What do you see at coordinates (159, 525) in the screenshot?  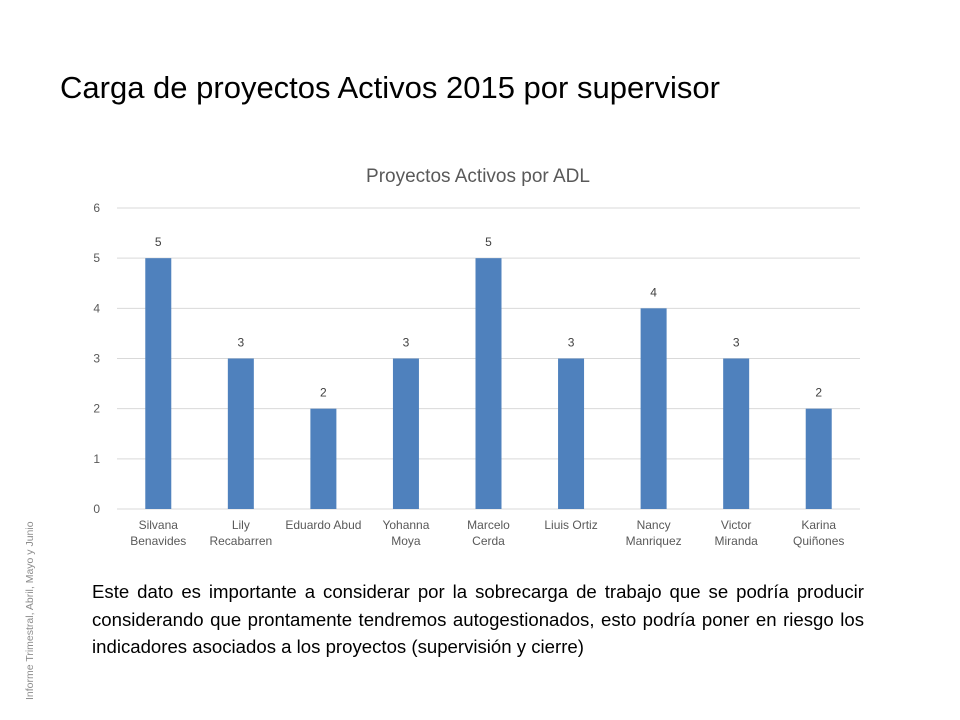 I see `x-tick-label-line: Silvana` at bounding box center [159, 525].